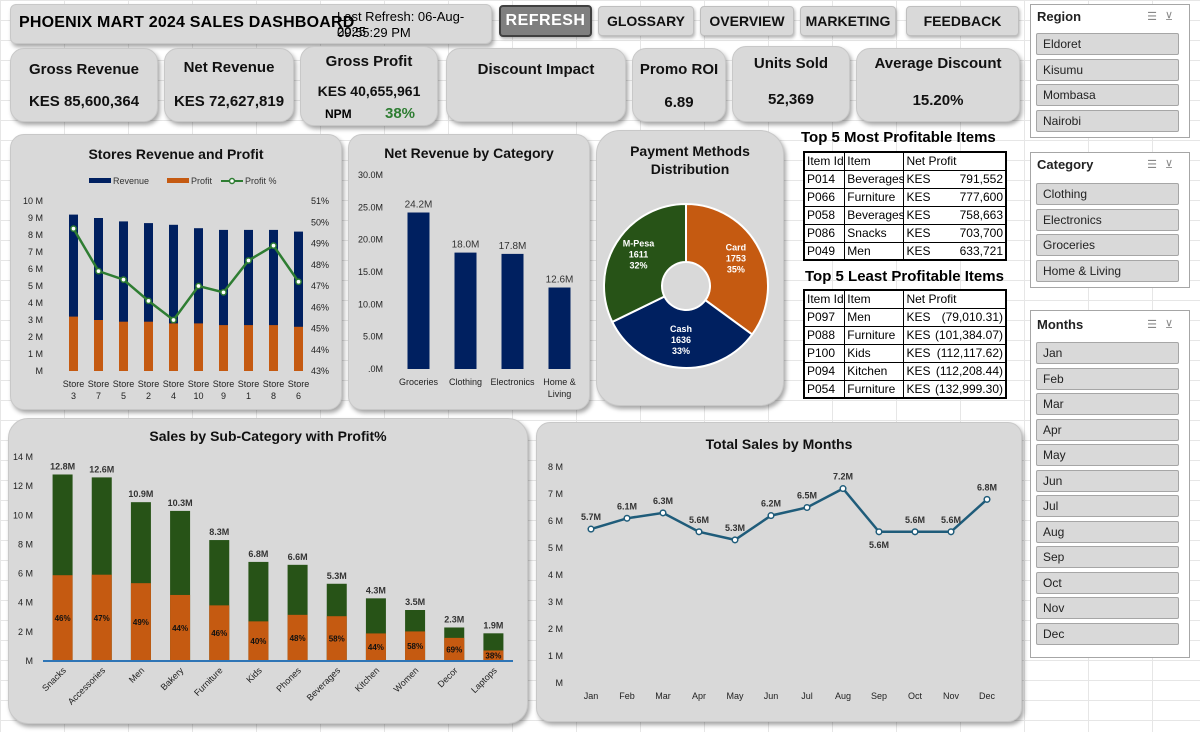  I want to click on kpi-average-discount-label: Average Discount, so click(938, 63).